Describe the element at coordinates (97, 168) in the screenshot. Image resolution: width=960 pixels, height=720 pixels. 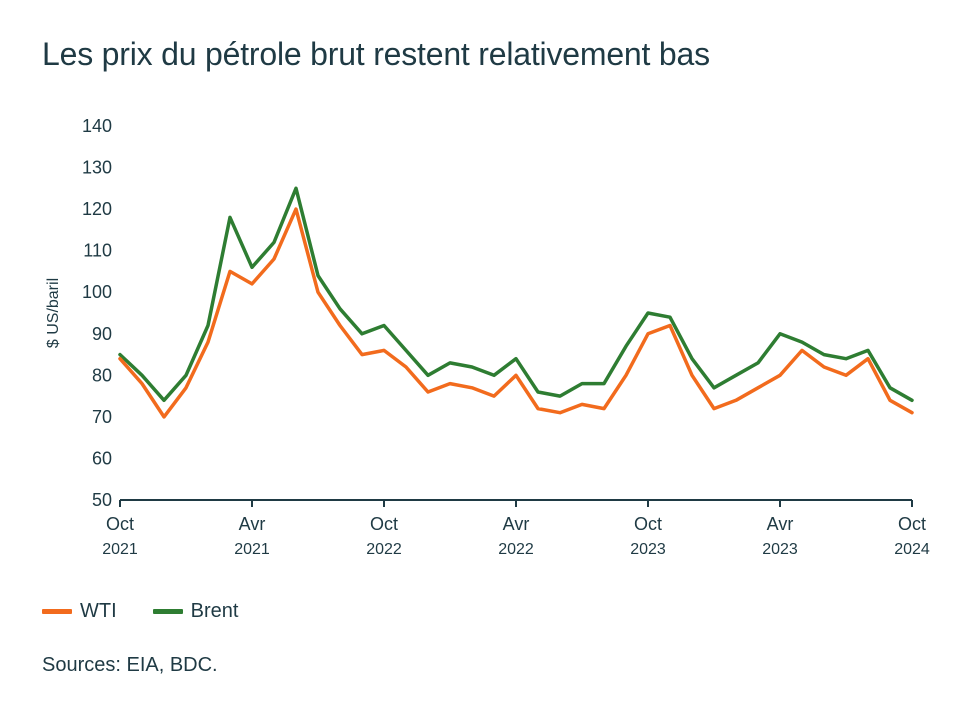
I see `y-tick-label: 130` at that location.